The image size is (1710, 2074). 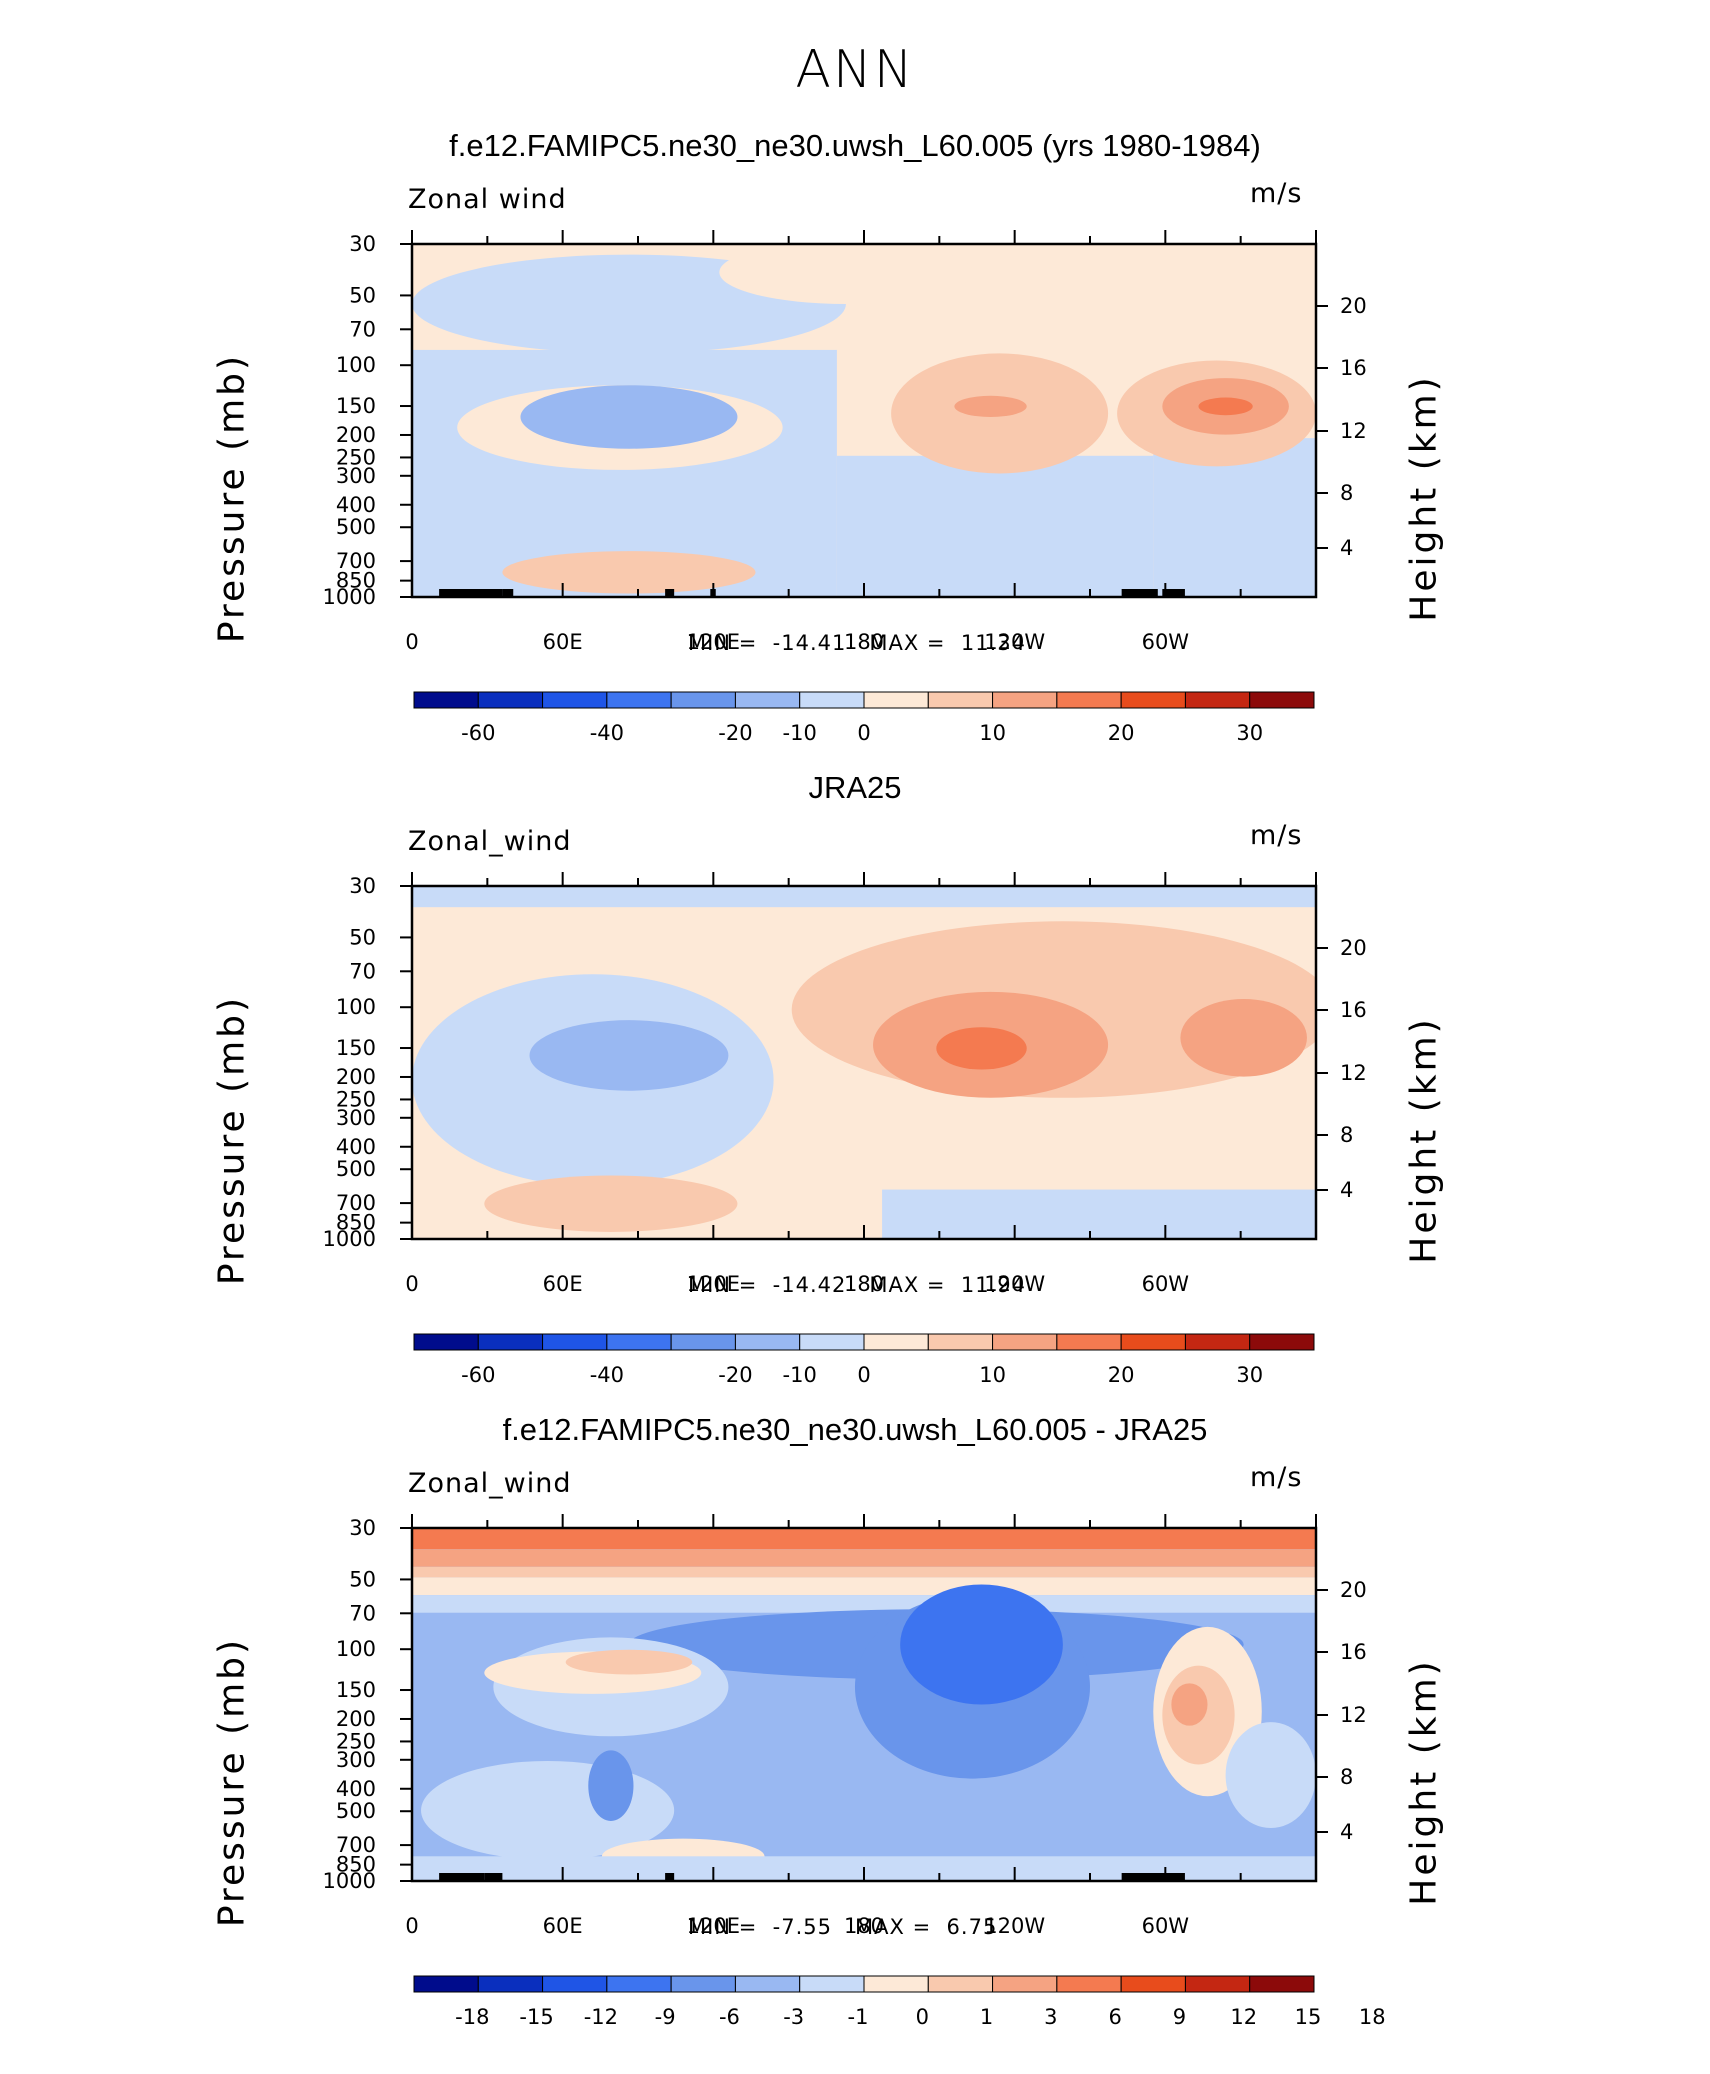 What do you see at coordinates (864, 420) in the screenshot?
I see `contour-fill-group` at bounding box center [864, 420].